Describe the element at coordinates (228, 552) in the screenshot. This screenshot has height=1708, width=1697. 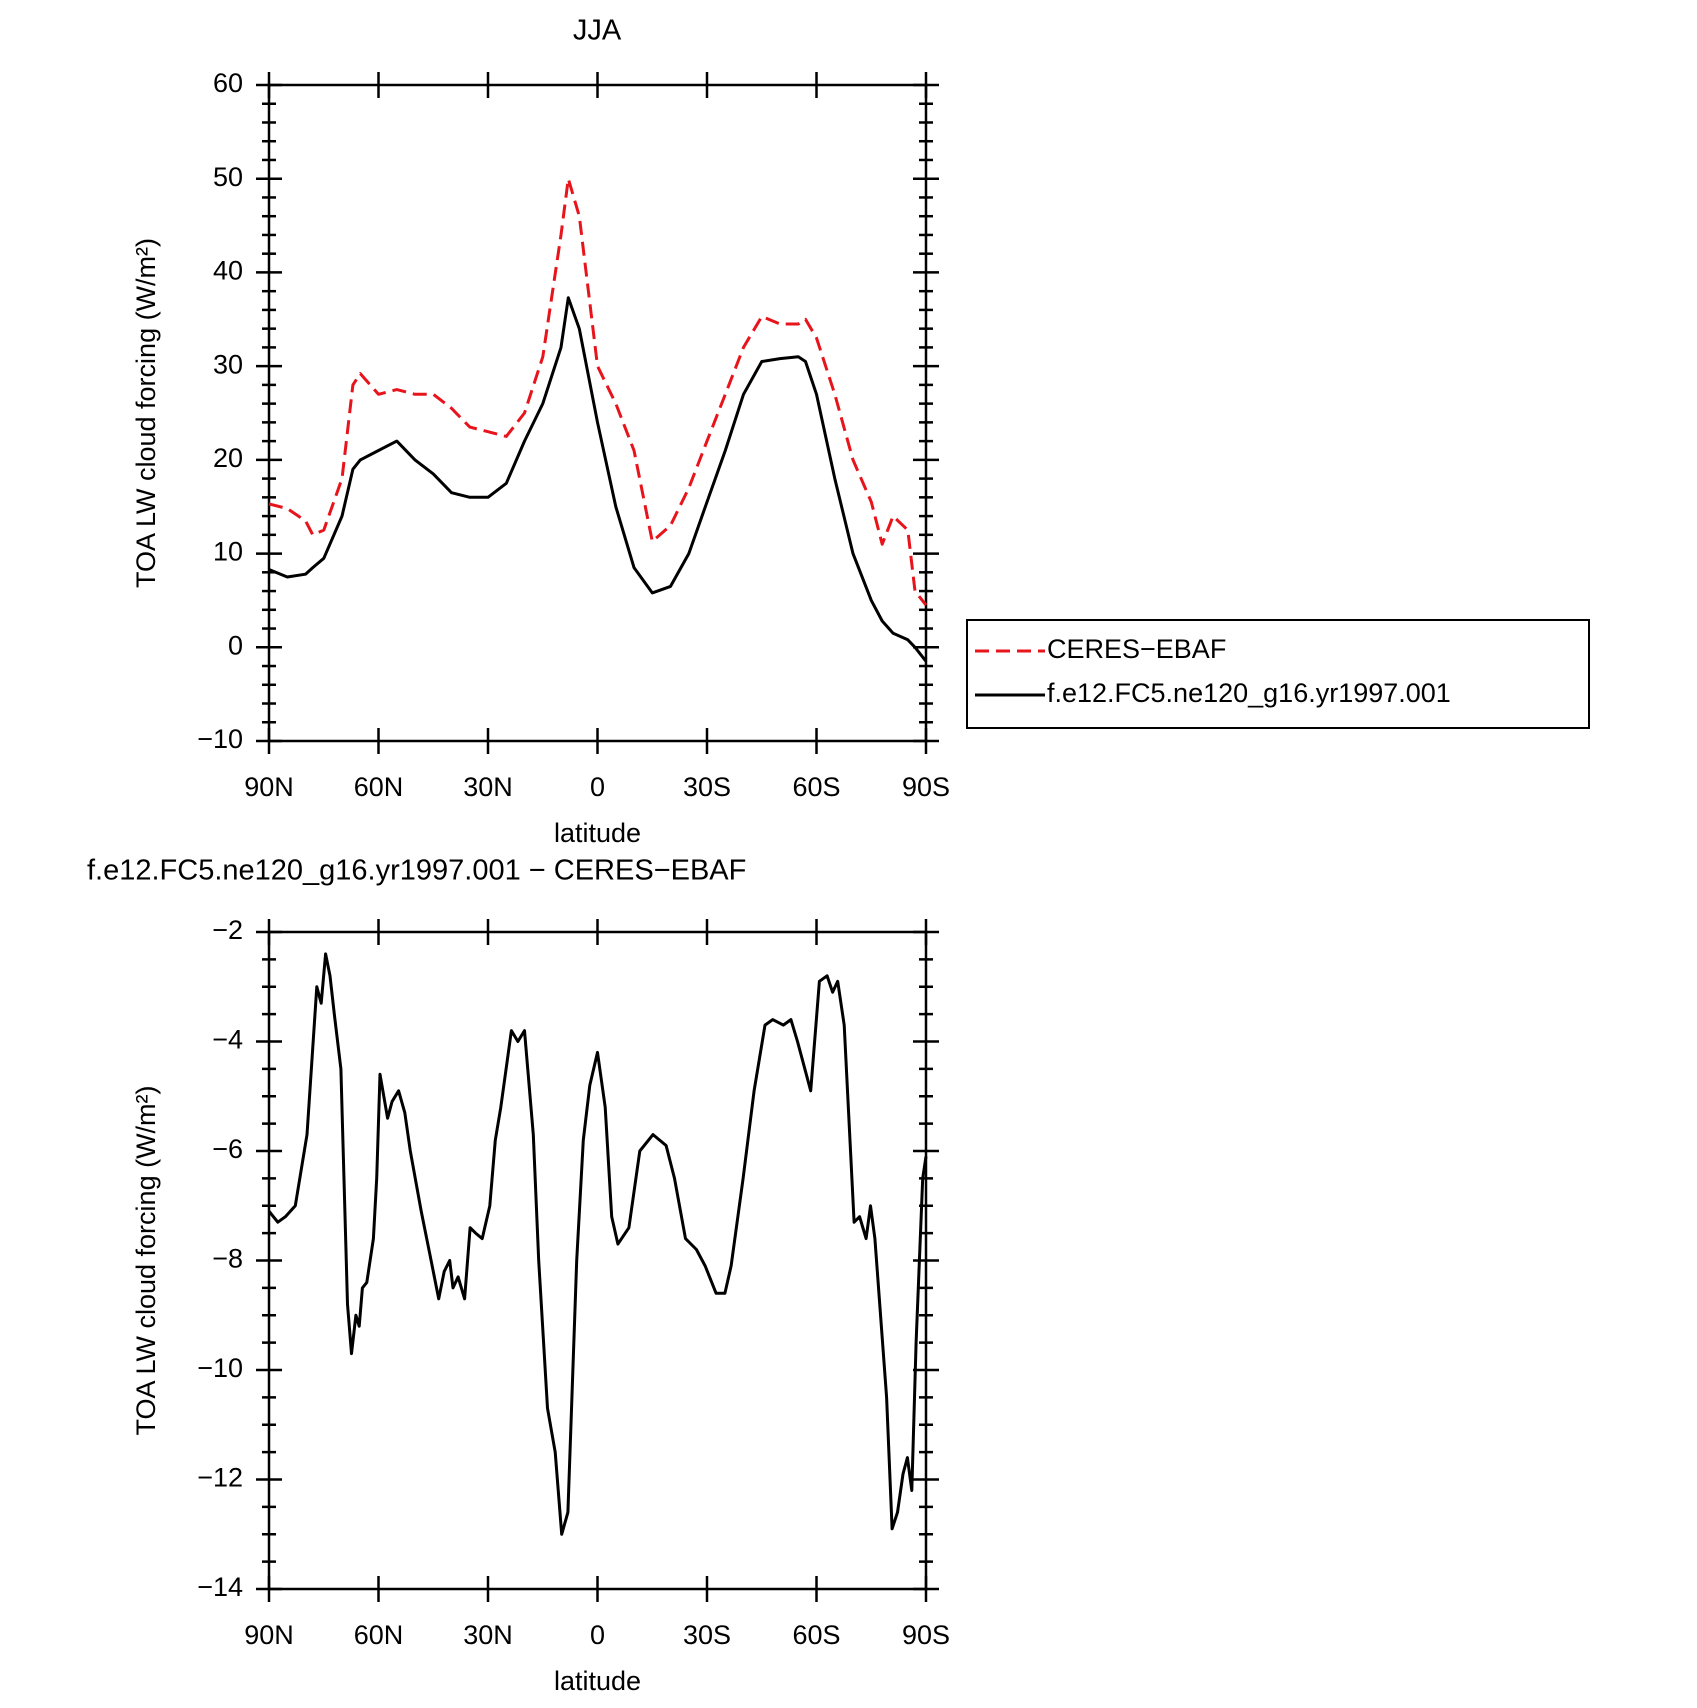
I see `y-tick-label: 10` at that location.